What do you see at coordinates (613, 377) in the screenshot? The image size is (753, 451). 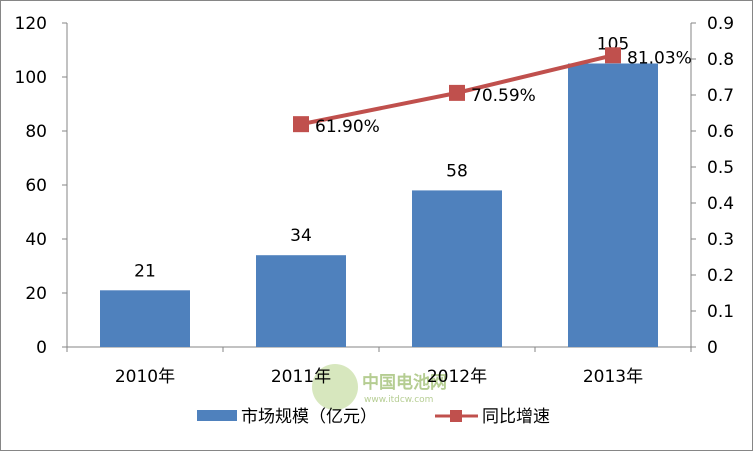 I see `x-tick-label: 2013年` at bounding box center [613, 377].